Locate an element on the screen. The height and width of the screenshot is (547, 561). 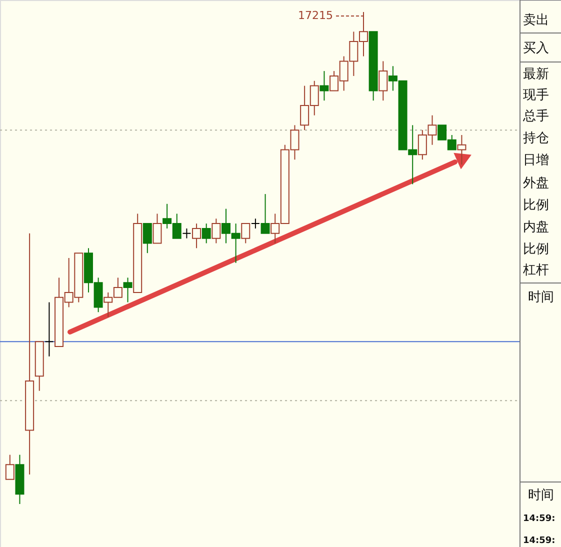
text: 外盘 is located at coordinates (536, 183).